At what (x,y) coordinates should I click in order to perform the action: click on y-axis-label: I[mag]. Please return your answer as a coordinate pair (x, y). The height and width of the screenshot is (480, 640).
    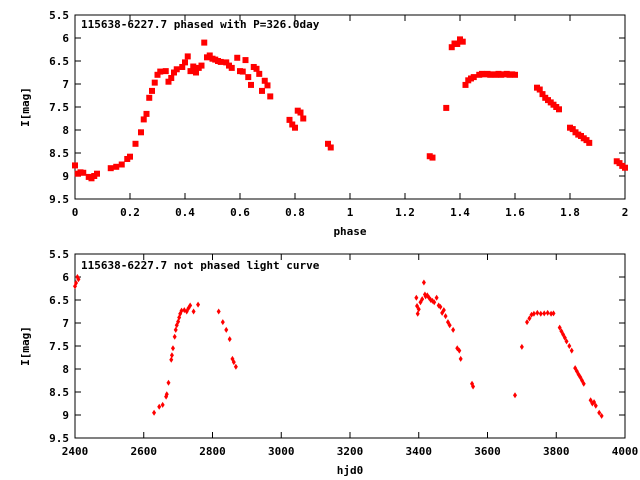
    Looking at the image, I should click on (25, 346).